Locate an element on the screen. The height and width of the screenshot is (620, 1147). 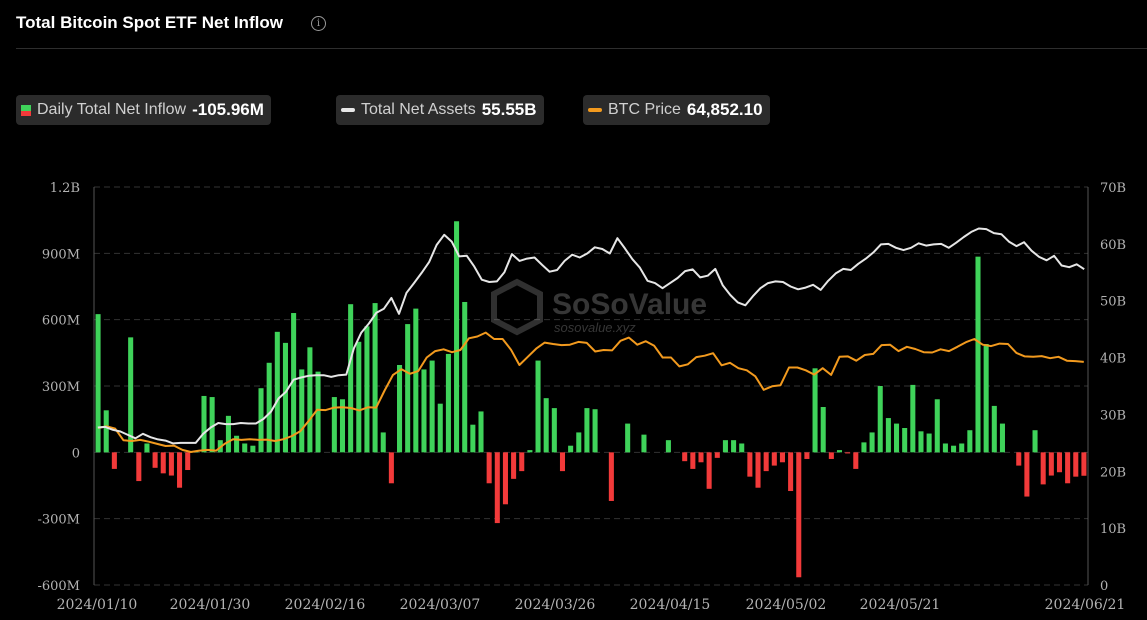
left-tick-label: 900M is located at coordinates (61, 254).